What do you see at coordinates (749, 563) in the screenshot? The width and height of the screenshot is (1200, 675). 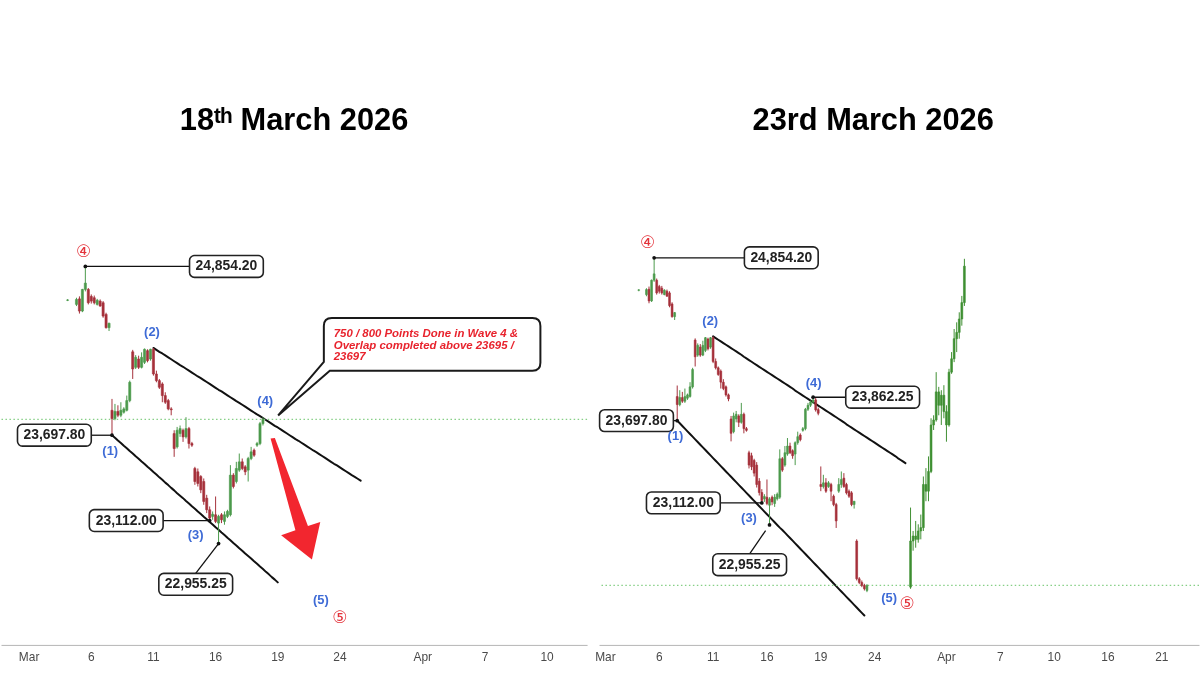 I see `annotation: 22,955.25` at bounding box center [749, 563].